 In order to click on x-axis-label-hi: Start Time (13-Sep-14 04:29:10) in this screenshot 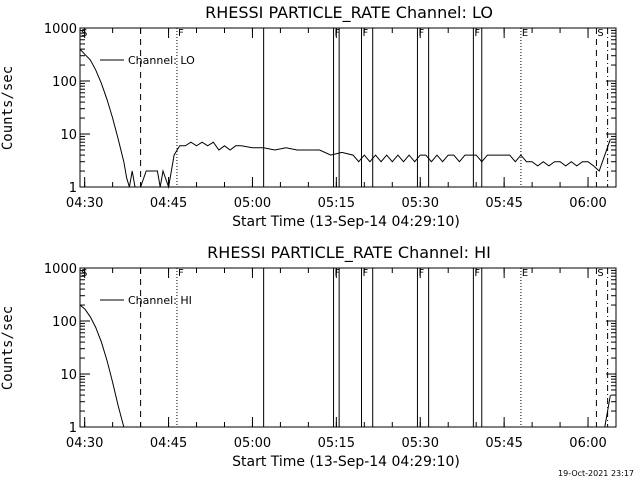, I will do `click(346, 462)`.